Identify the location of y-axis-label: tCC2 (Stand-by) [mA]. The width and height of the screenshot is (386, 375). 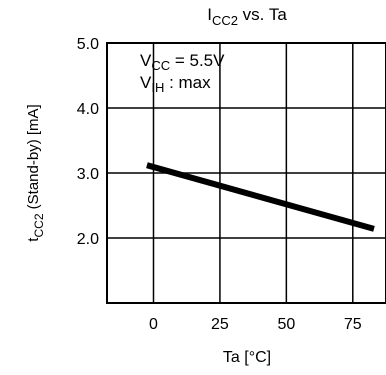
(35, 172).